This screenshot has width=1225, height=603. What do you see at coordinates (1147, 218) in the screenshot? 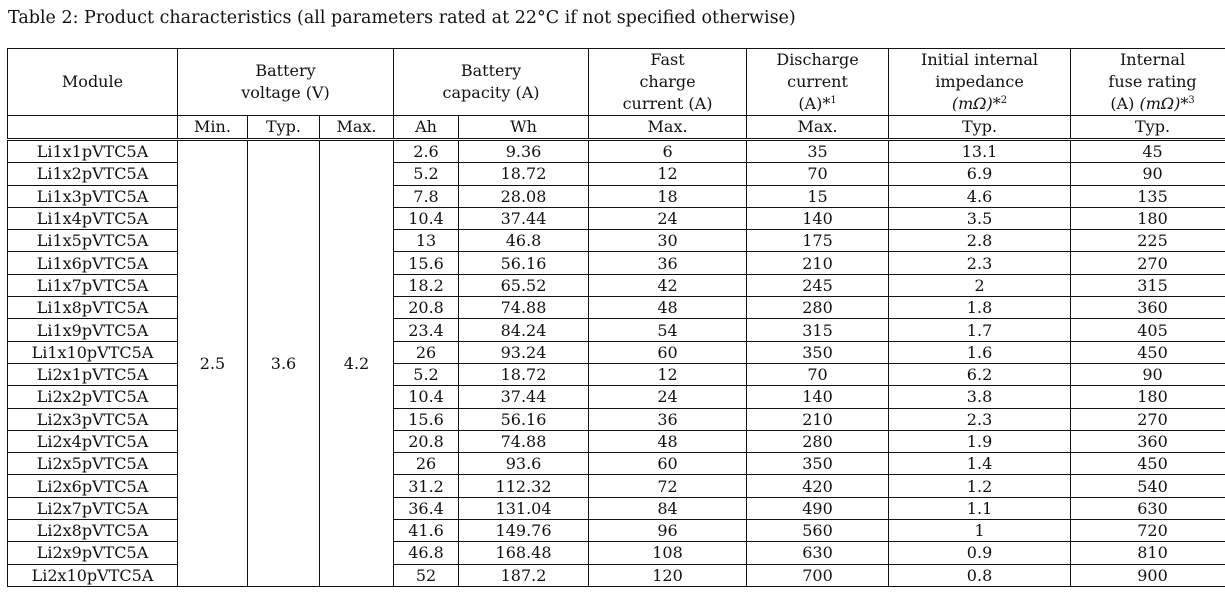
I see `fuse-cell: 180` at bounding box center [1147, 218].